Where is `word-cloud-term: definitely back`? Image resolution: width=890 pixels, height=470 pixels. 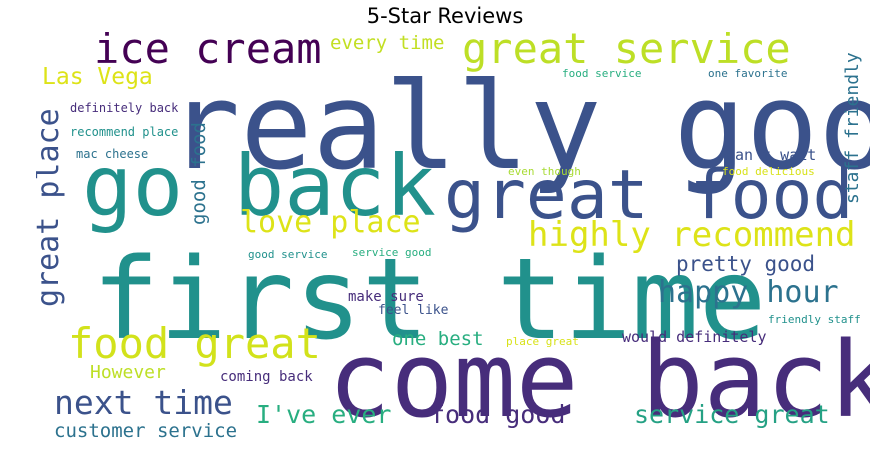 word-cloud-term: definitely back is located at coordinates (124, 108).